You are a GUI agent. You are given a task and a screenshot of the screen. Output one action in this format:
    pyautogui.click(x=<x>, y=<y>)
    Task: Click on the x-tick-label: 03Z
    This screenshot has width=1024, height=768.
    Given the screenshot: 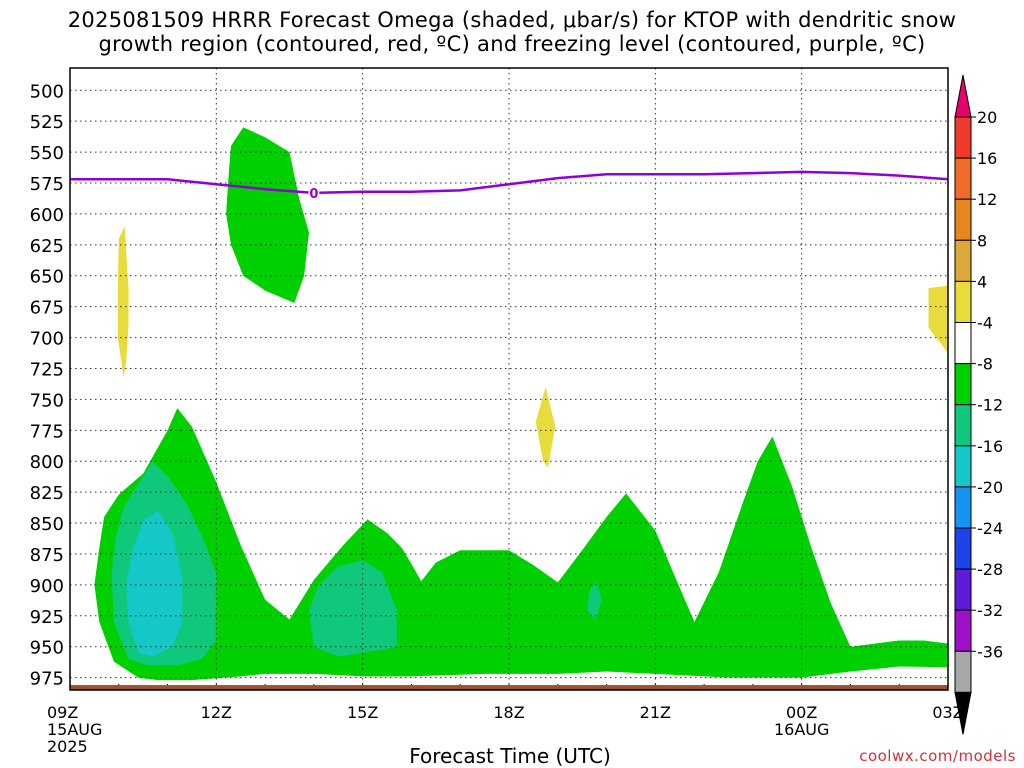 What is the action you would take?
    pyautogui.click(x=947, y=712)
    